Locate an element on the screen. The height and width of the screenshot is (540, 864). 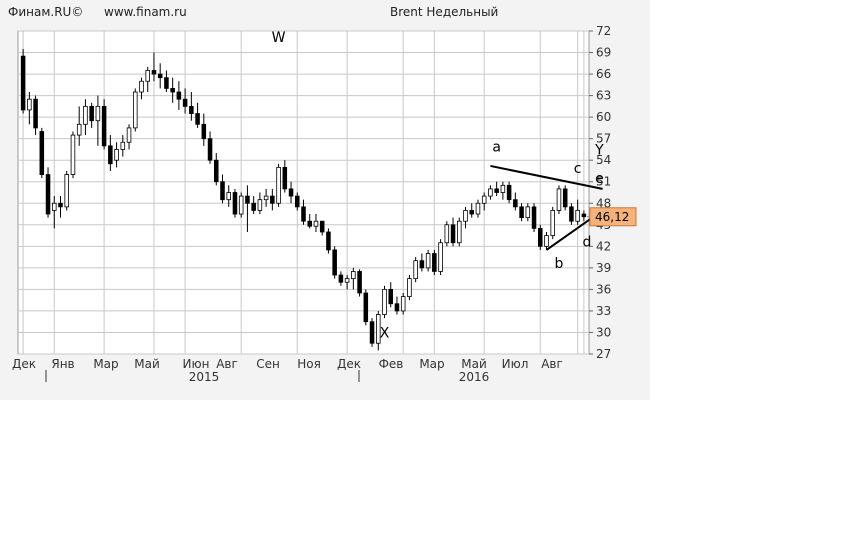
year-label: 2015 is located at coordinates (204, 377).